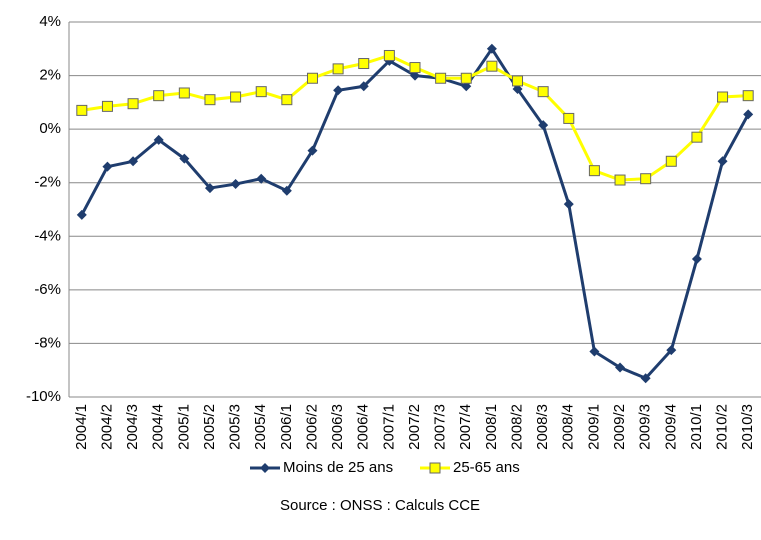 The width and height of the screenshot is (761, 540). What do you see at coordinates (619, 427) in the screenshot?
I see `x-tick-label: 2009/2` at bounding box center [619, 427].